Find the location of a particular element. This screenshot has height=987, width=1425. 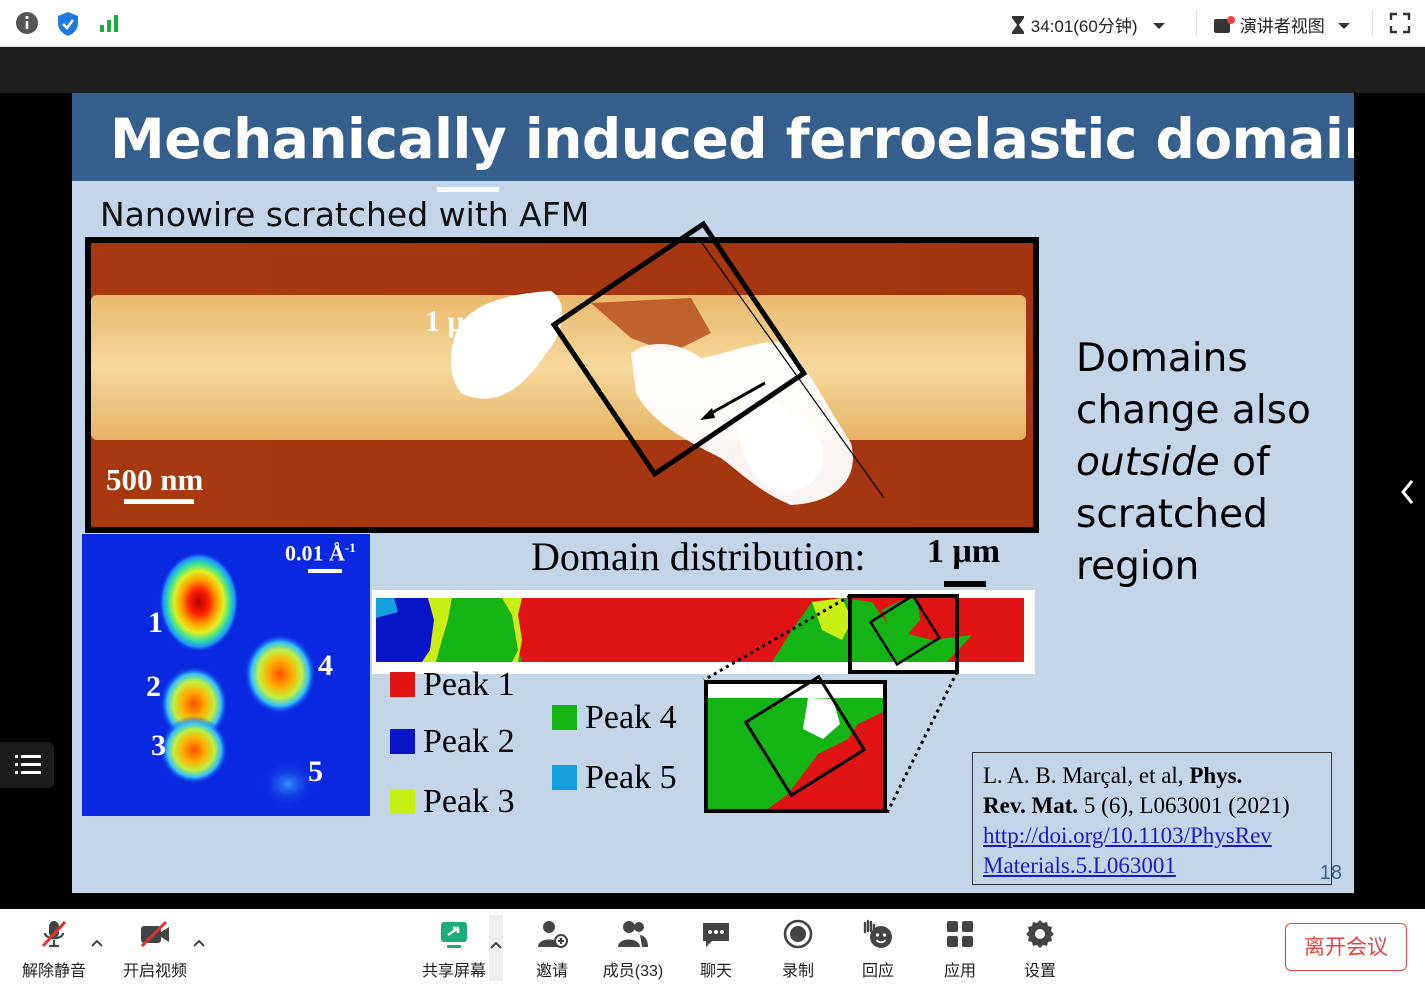

afm-scale-bar is located at coordinates (159, 501).